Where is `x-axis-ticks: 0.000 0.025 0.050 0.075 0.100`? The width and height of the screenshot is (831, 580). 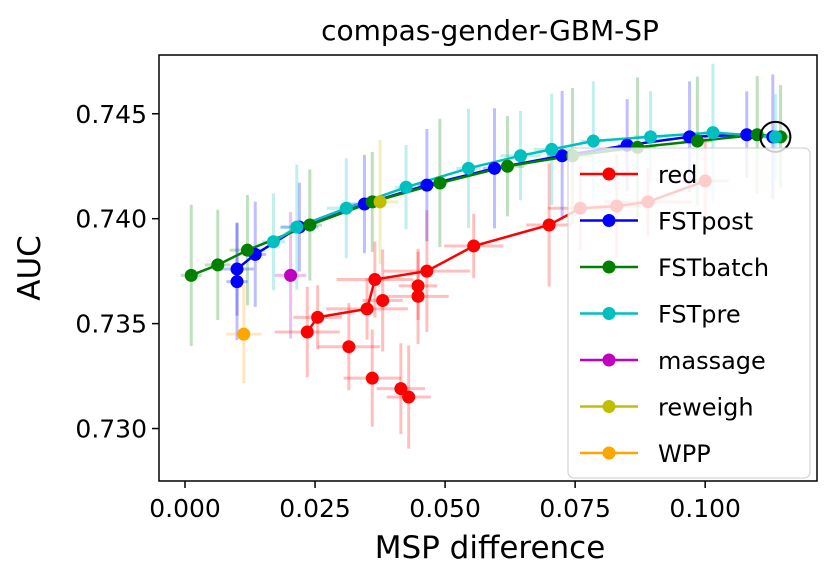
x-axis-ticks: 0.000 0.025 0.050 0.075 0.100 is located at coordinates (445, 502).